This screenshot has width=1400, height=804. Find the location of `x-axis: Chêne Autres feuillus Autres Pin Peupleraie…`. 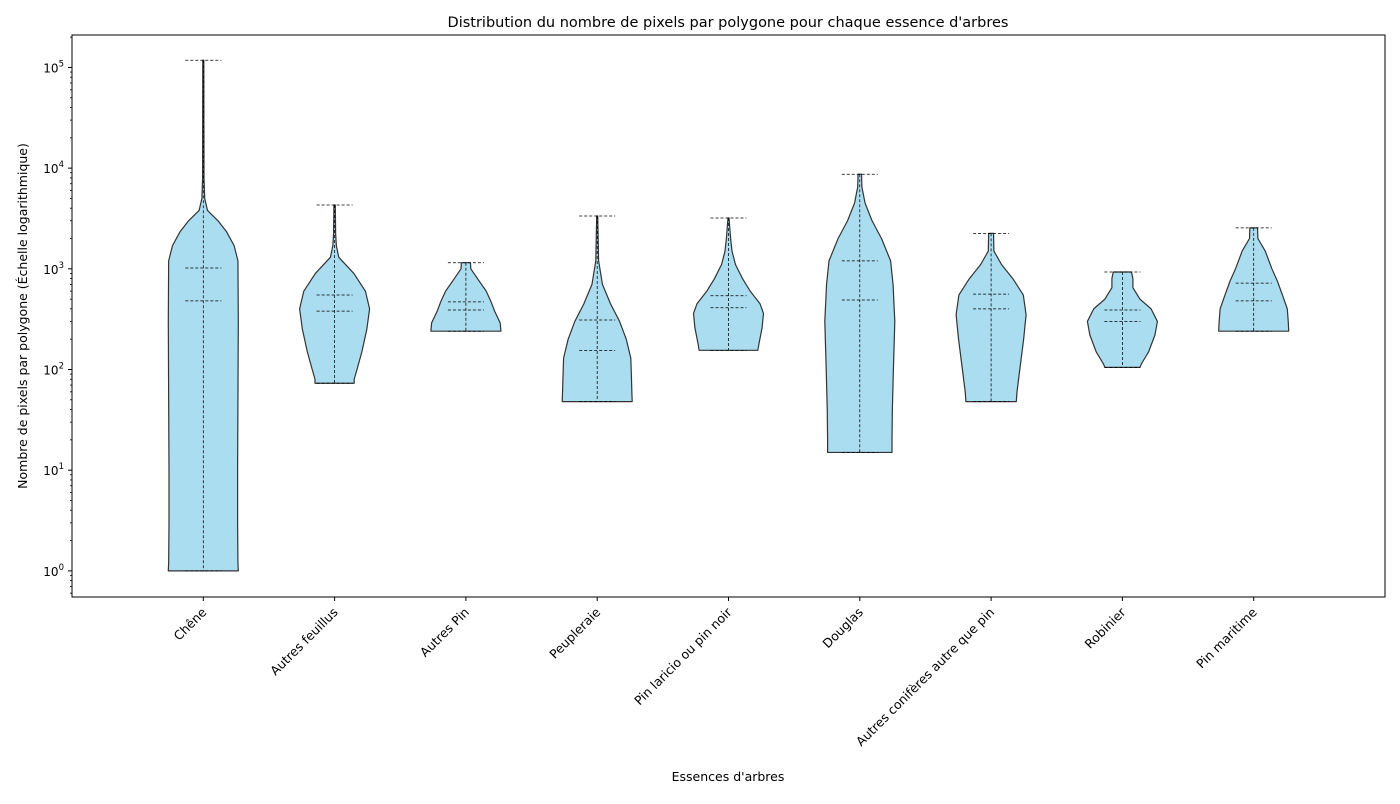

x-axis: Chêne Autres feuillus Autres Pin Peupleraie… is located at coordinates (715, 673).